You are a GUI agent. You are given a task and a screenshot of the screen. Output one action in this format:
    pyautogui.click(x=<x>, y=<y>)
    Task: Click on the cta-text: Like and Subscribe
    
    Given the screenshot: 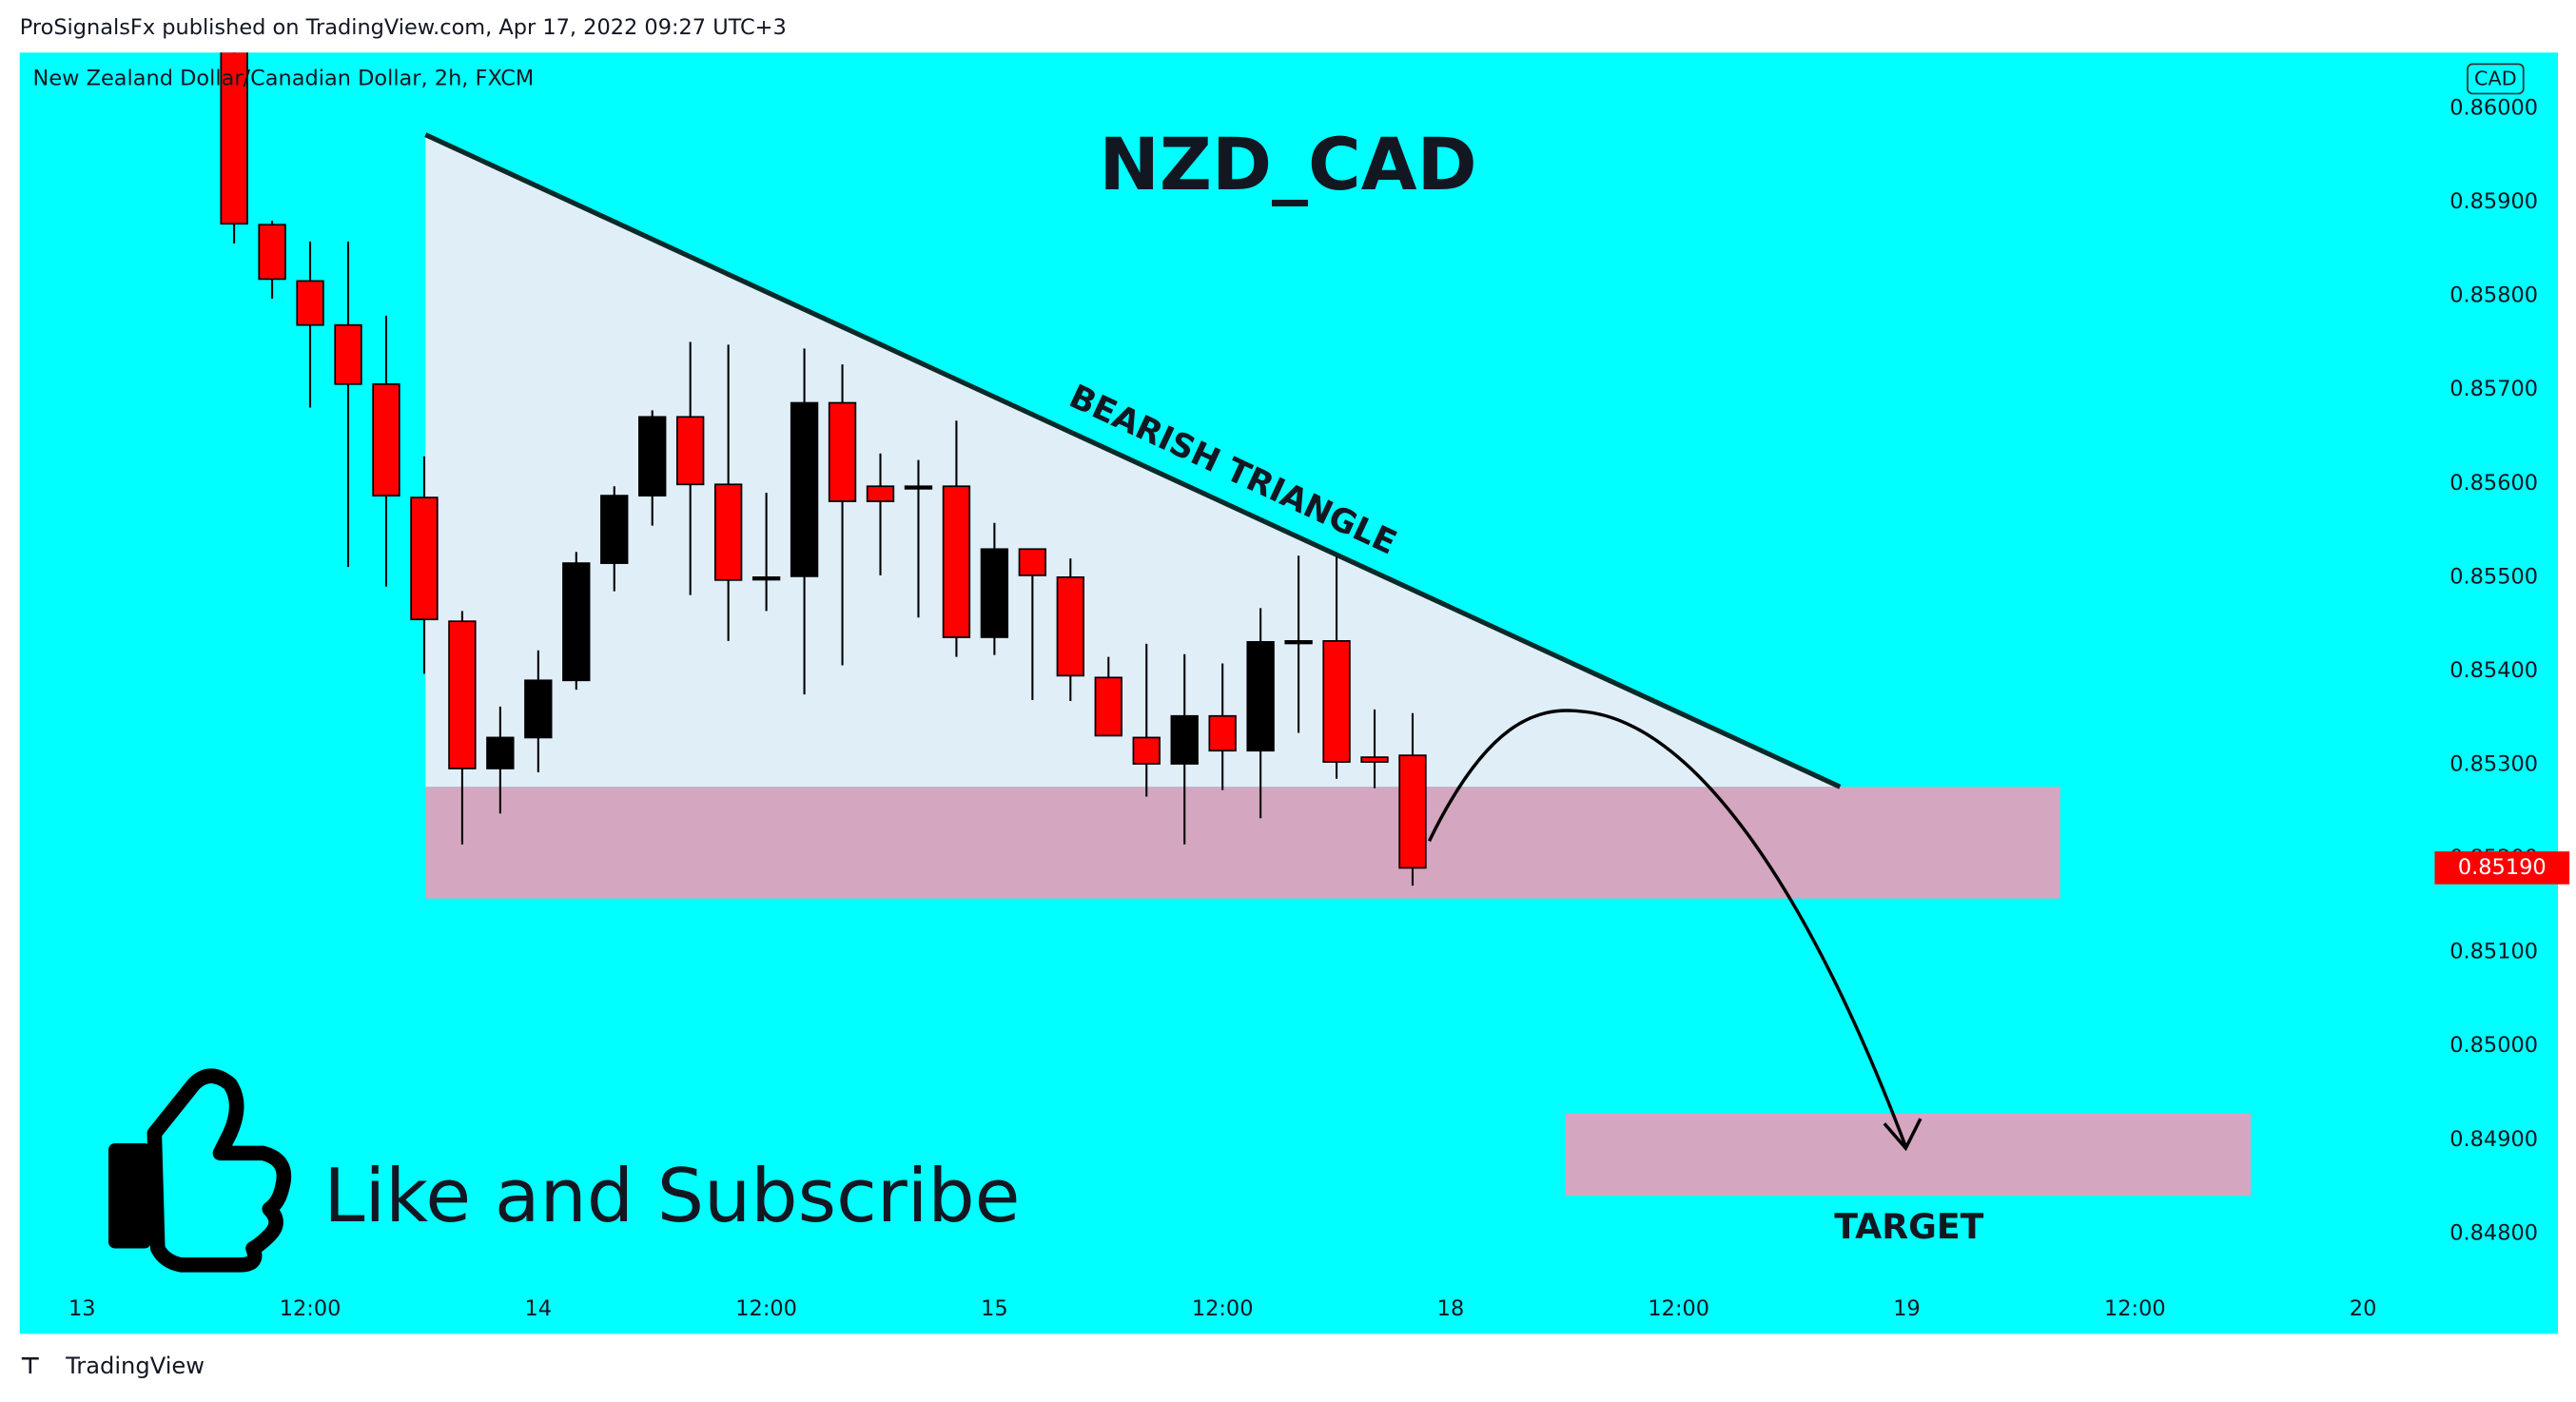 What is the action you would take?
    pyautogui.click(x=671, y=1196)
    